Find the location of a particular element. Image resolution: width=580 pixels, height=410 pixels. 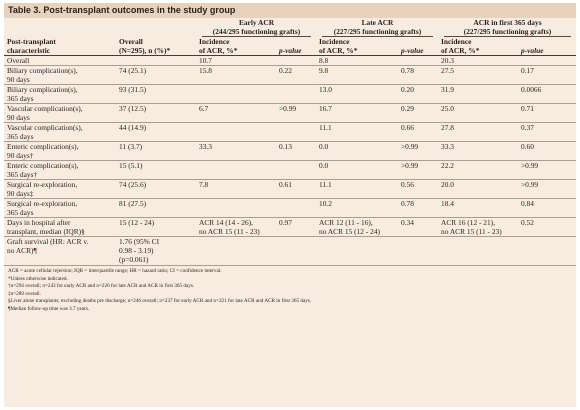

first-year-incidence: 27.5 is located at coordinates (478, 75).